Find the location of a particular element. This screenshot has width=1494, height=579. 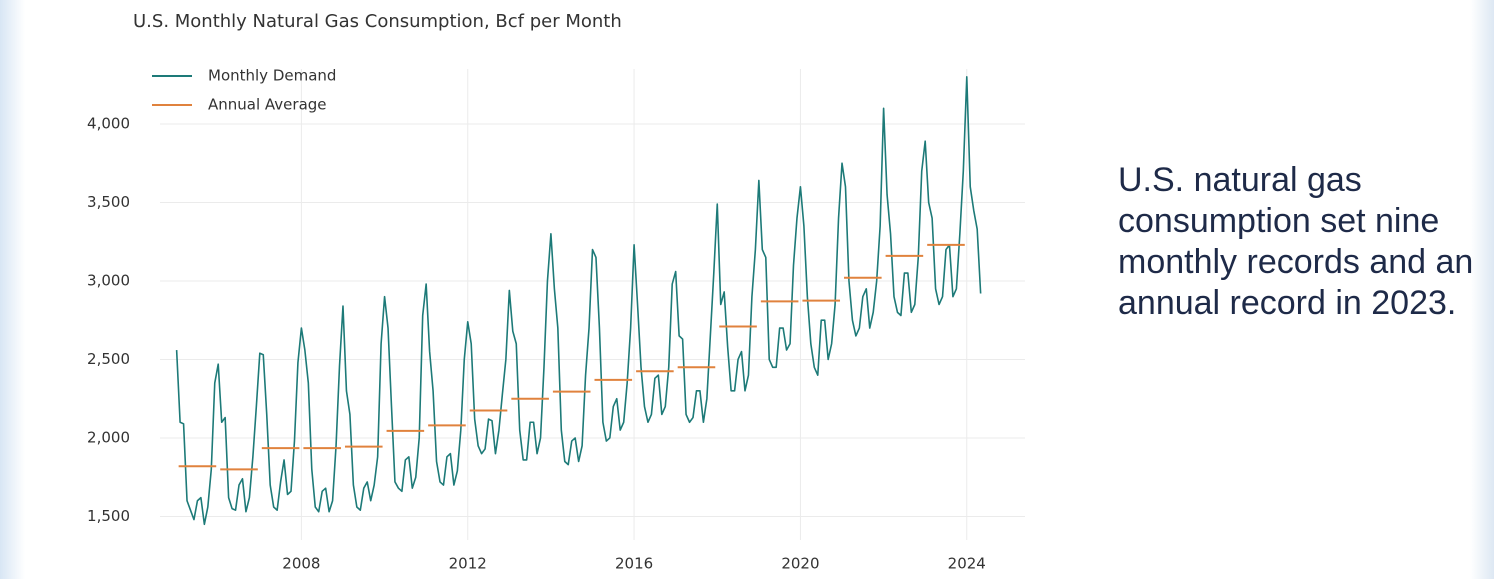

y-tick-label: 2,500 is located at coordinates (108, 359).